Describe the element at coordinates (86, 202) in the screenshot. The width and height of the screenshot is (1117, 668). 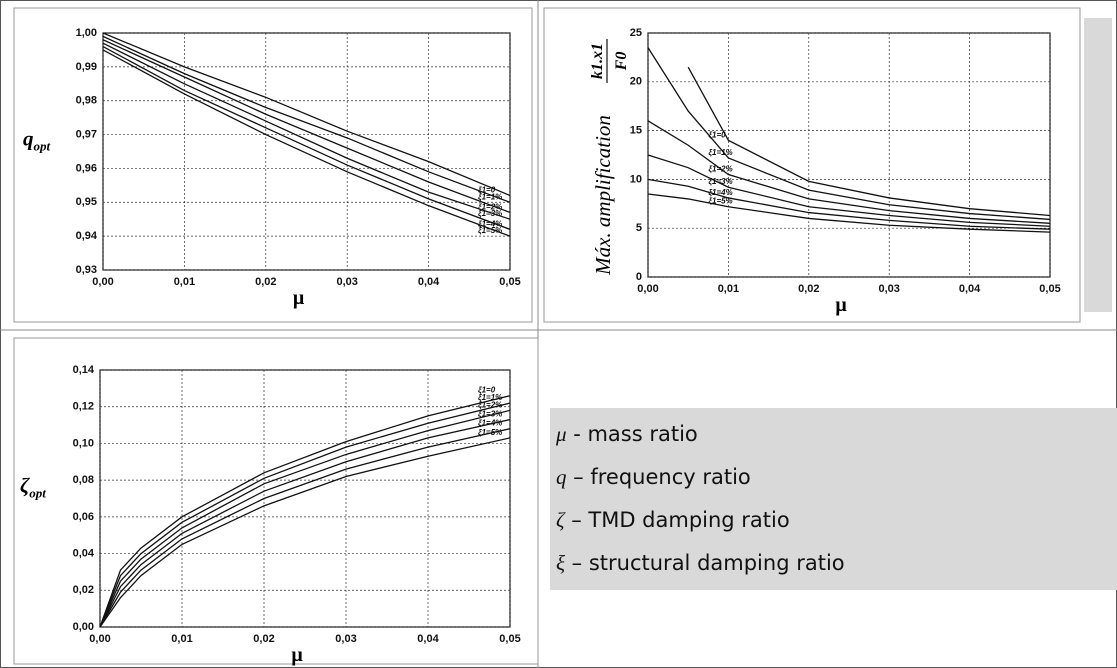
I see `y-tick-label: 0,95` at that location.